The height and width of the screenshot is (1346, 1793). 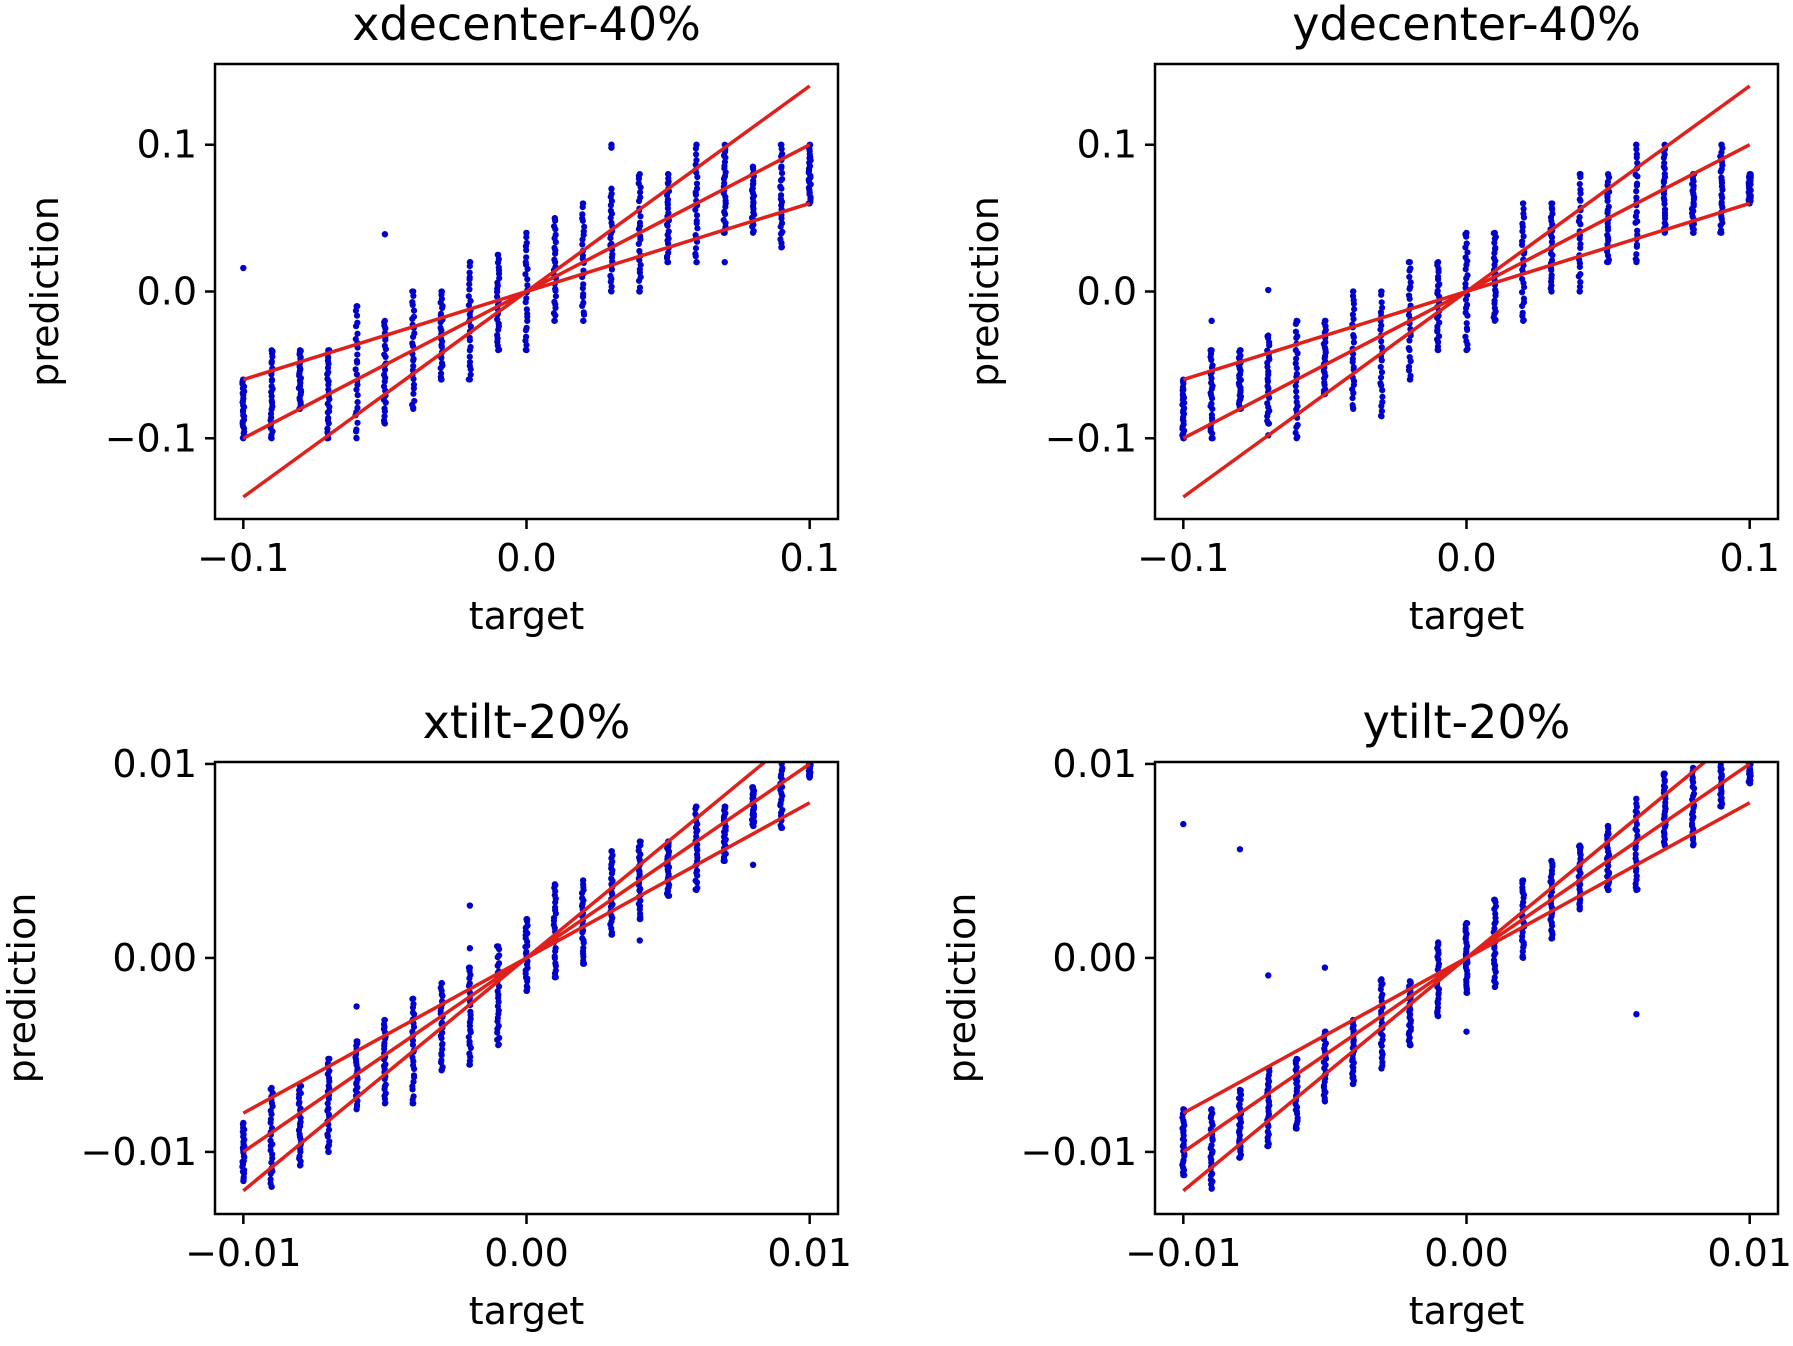 I want to click on x-tick-label: 0.00, so click(x=526, y=1253).